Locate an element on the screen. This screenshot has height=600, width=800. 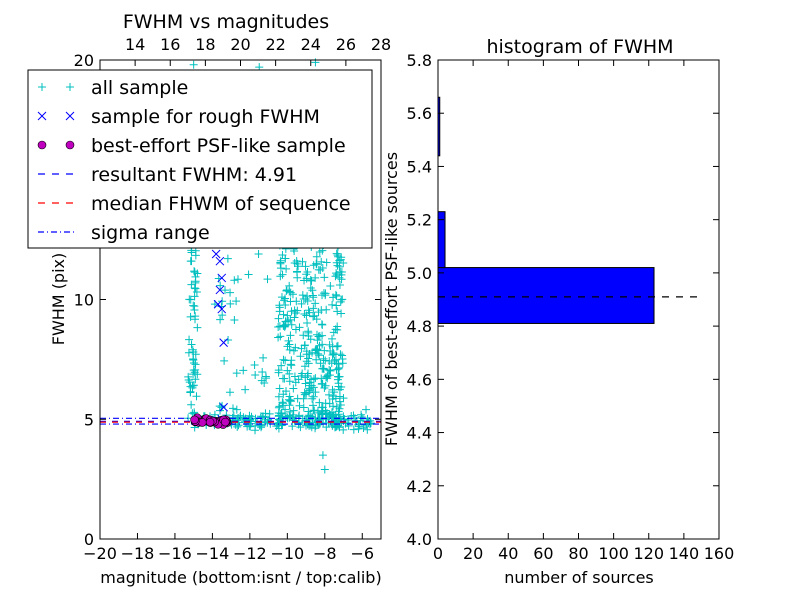
top-x-tick-label: 24 is located at coordinates (311, 44).